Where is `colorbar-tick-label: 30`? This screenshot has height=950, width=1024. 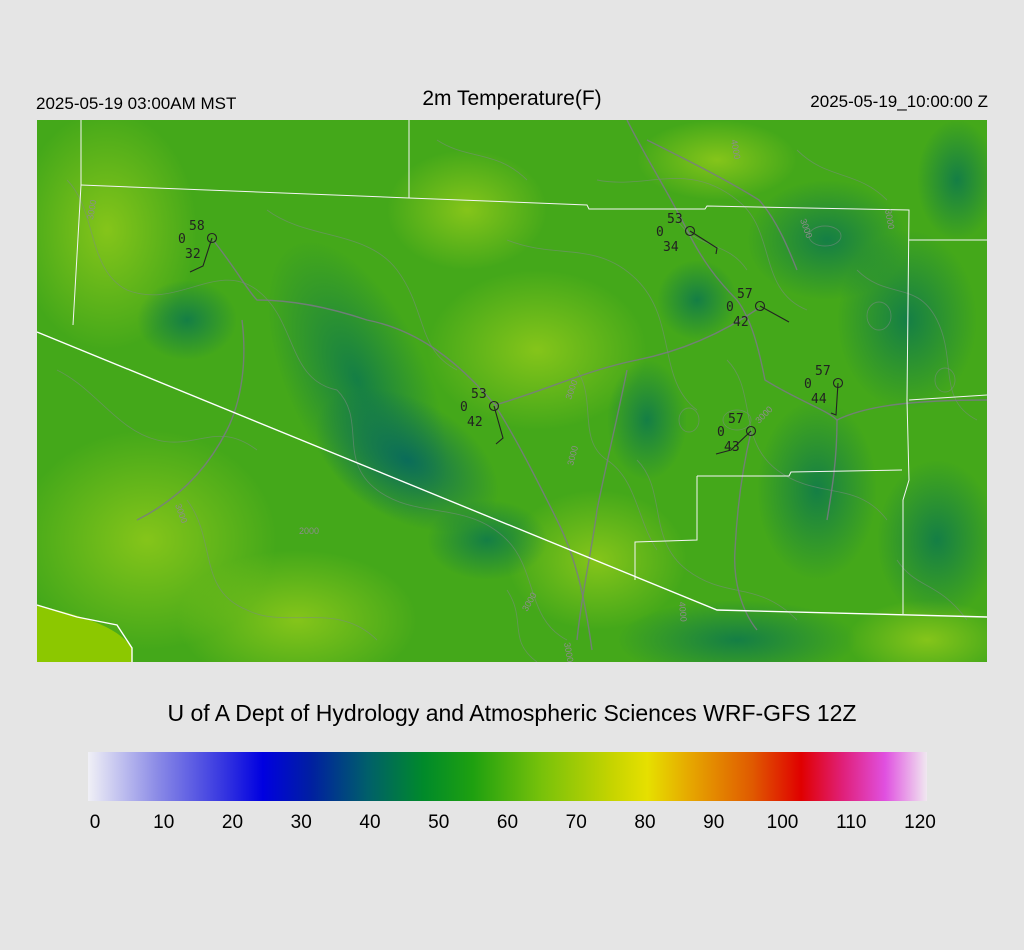 colorbar-tick-label: 30 is located at coordinates (301, 822).